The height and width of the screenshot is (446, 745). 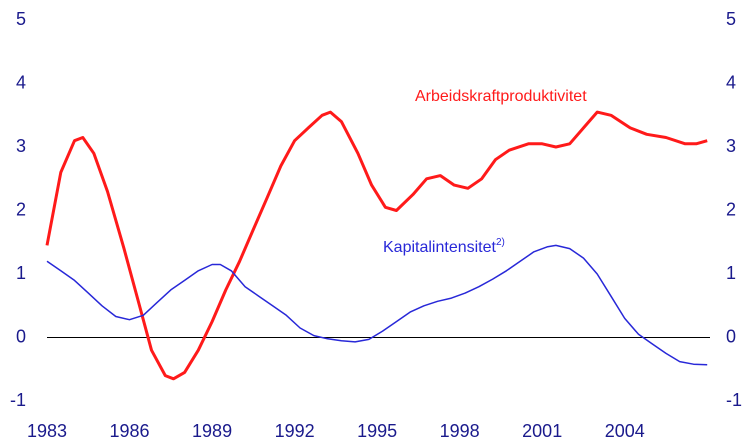 What do you see at coordinates (731, 82) in the screenshot?
I see `y2-tick-label: 4` at bounding box center [731, 82].